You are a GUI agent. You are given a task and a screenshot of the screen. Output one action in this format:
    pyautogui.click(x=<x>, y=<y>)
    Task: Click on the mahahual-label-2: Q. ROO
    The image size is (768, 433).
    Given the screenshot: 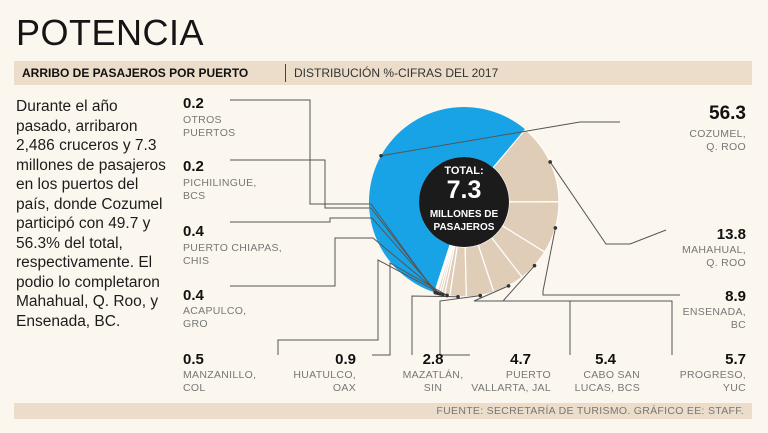 What is the action you would take?
    pyautogui.click(x=726, y=263)
    